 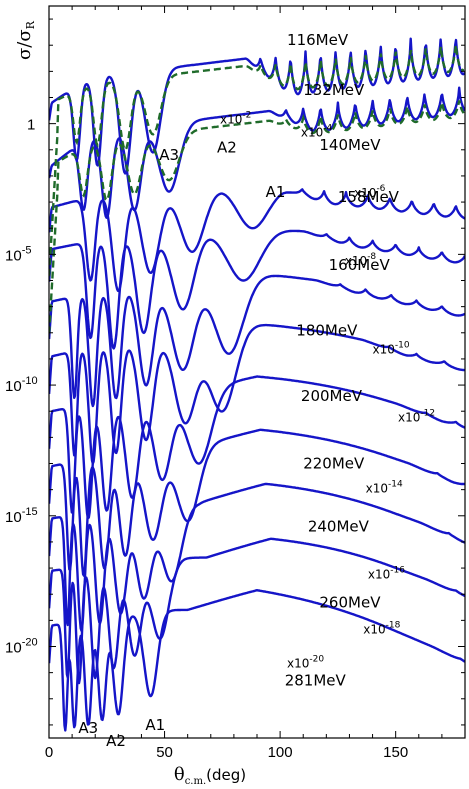 I want to click on y-tick-label: 10-10, so click(x=21, y=385).